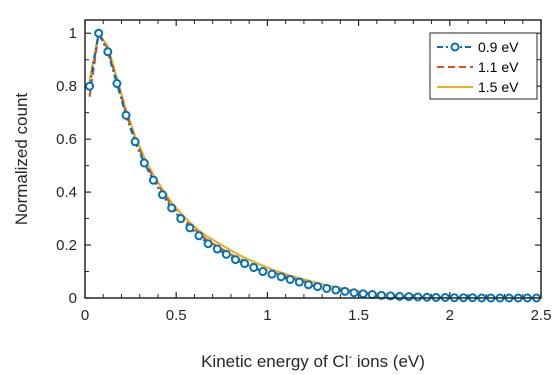 This screenshot has width=558, height=375. I want to click on x-axis-label-main: Kinetic energy of Cl, so click(274, 361).